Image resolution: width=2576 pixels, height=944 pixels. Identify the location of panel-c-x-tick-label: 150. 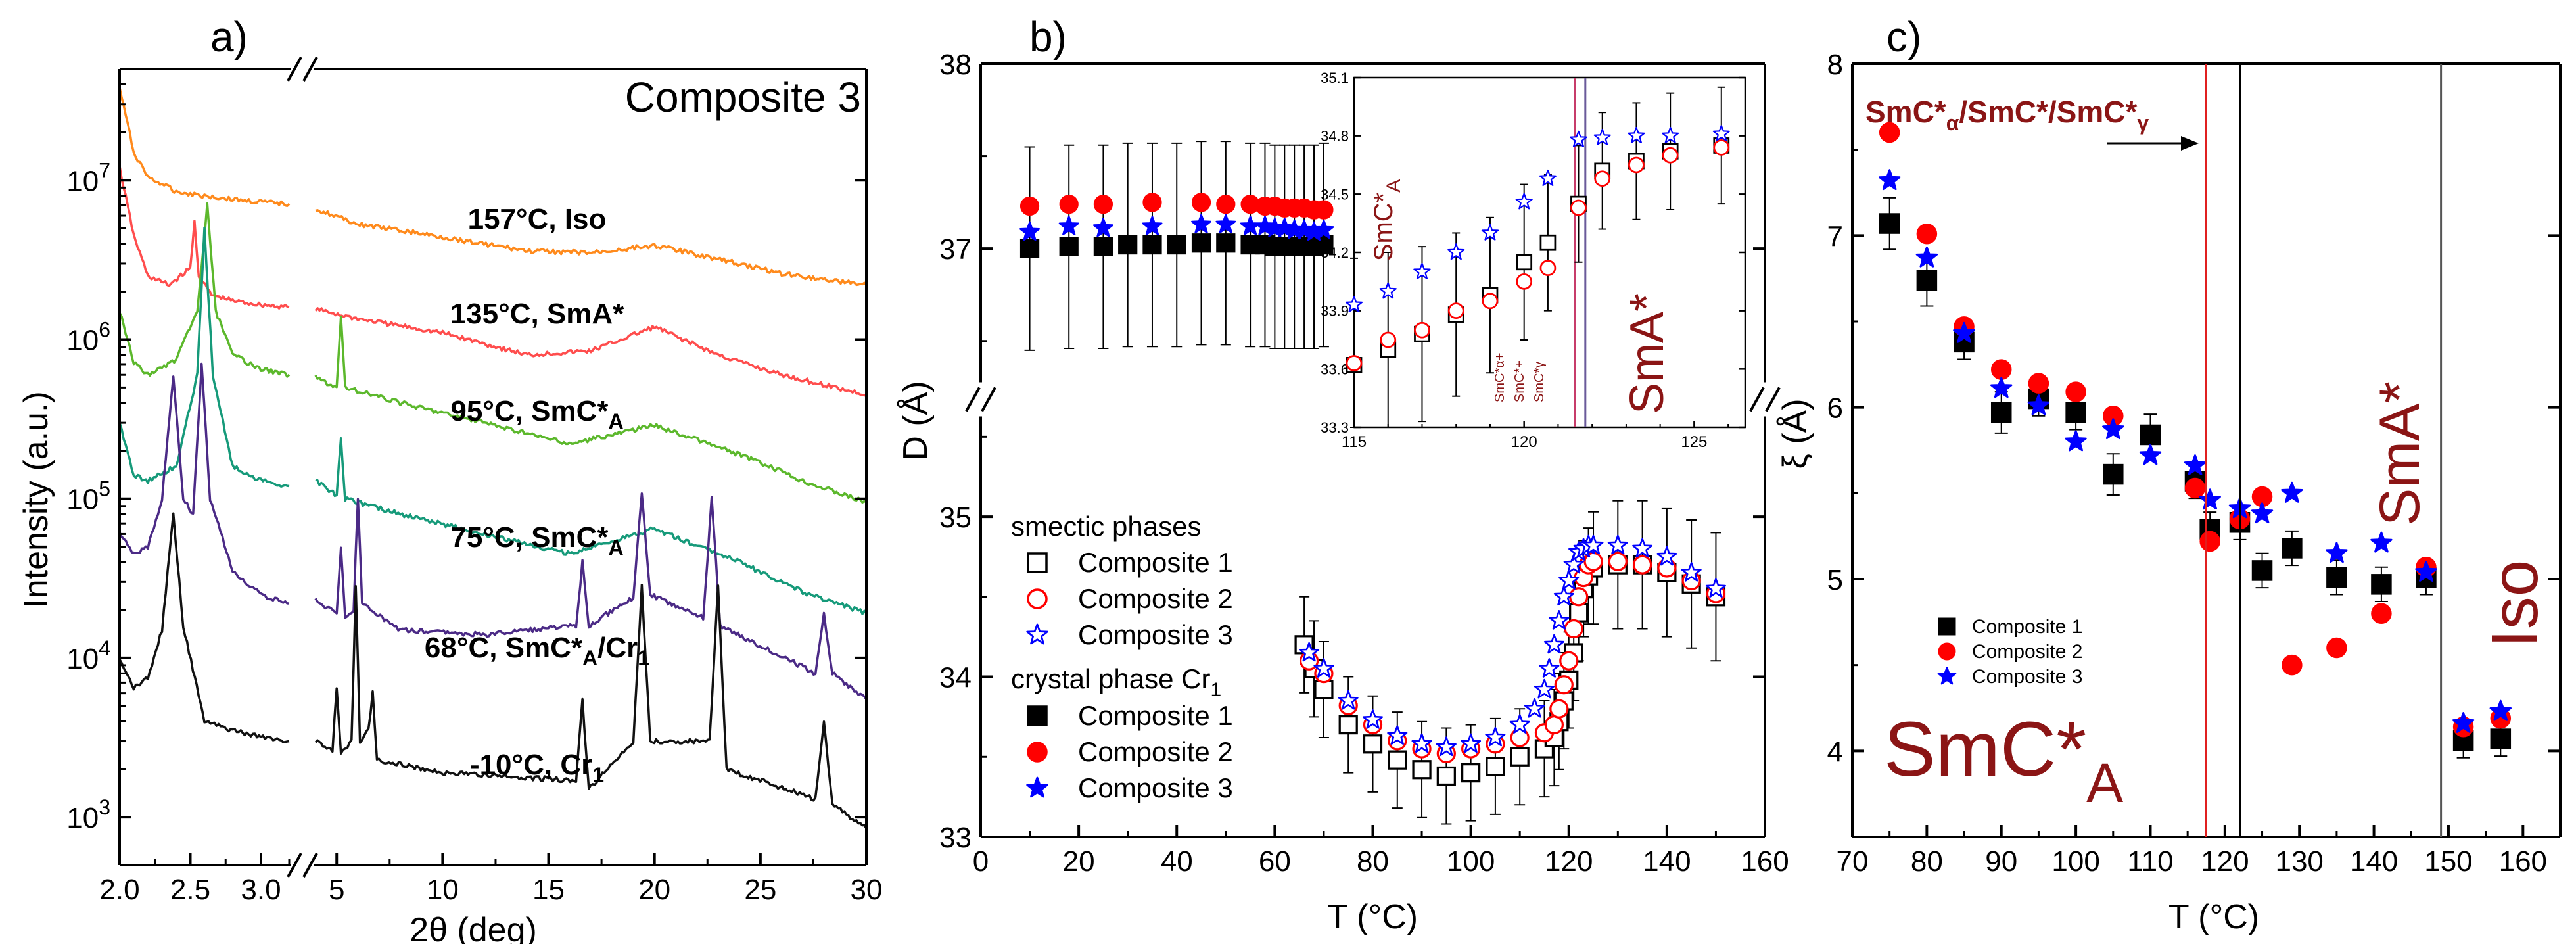
(2448, 861).